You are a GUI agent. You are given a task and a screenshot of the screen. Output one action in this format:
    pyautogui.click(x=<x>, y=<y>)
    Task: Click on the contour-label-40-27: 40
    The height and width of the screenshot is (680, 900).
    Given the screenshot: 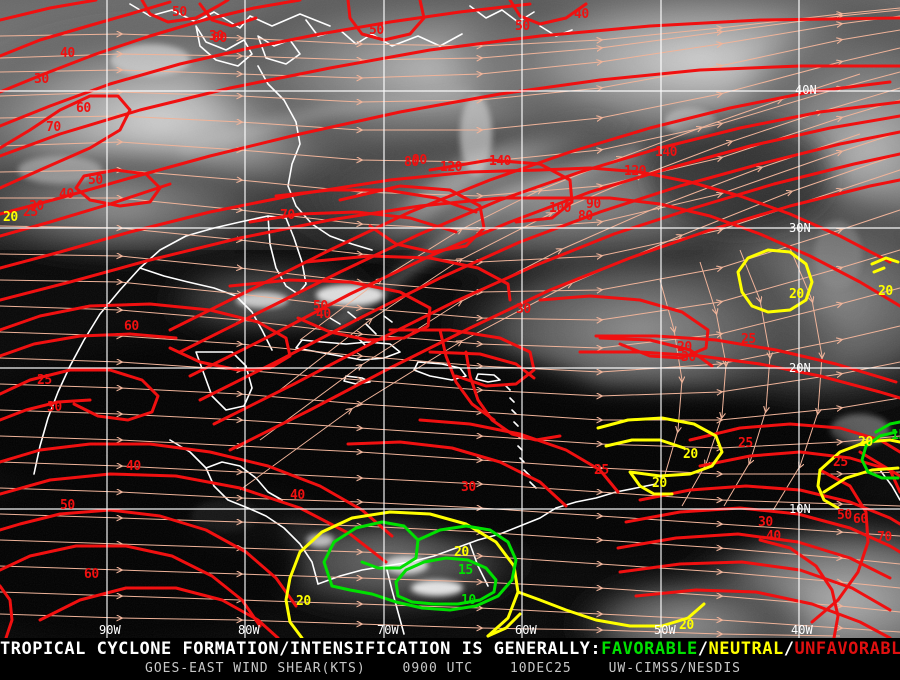 What is the action you would take?
    pyautogui.click(x=323, y=314)
    